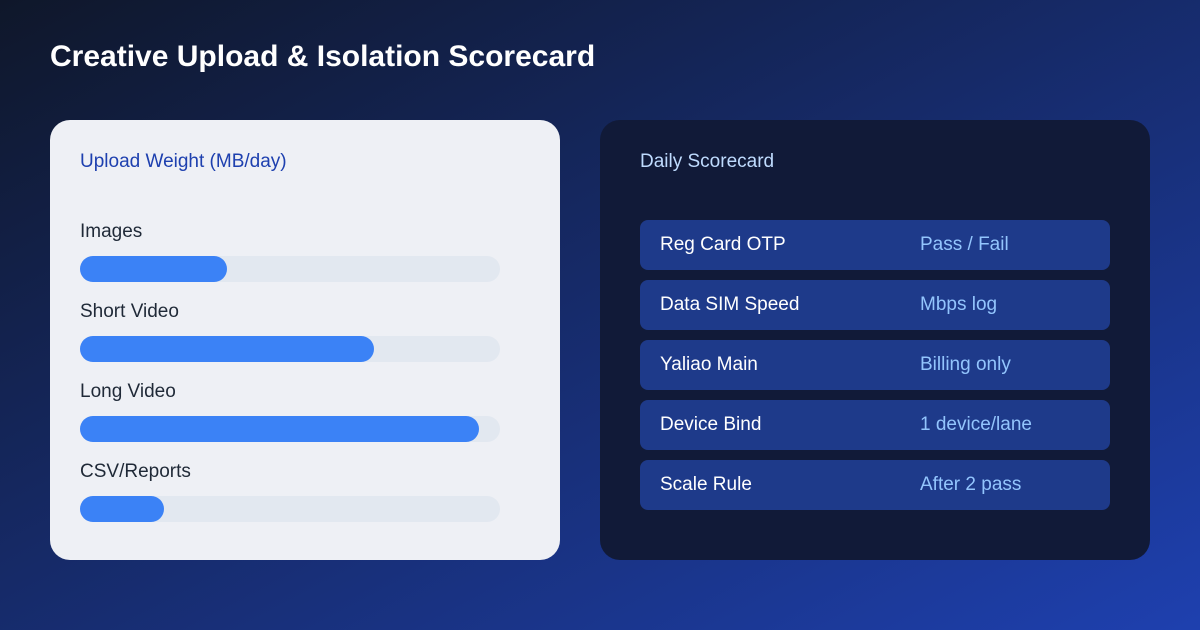 Image resolution: width=1200 pixels, height=630 pixels. What do you see at coordinates (964, 244) in the screenshot?
I see `row-value: Pass / Fail` at bounding box center [964, 244].